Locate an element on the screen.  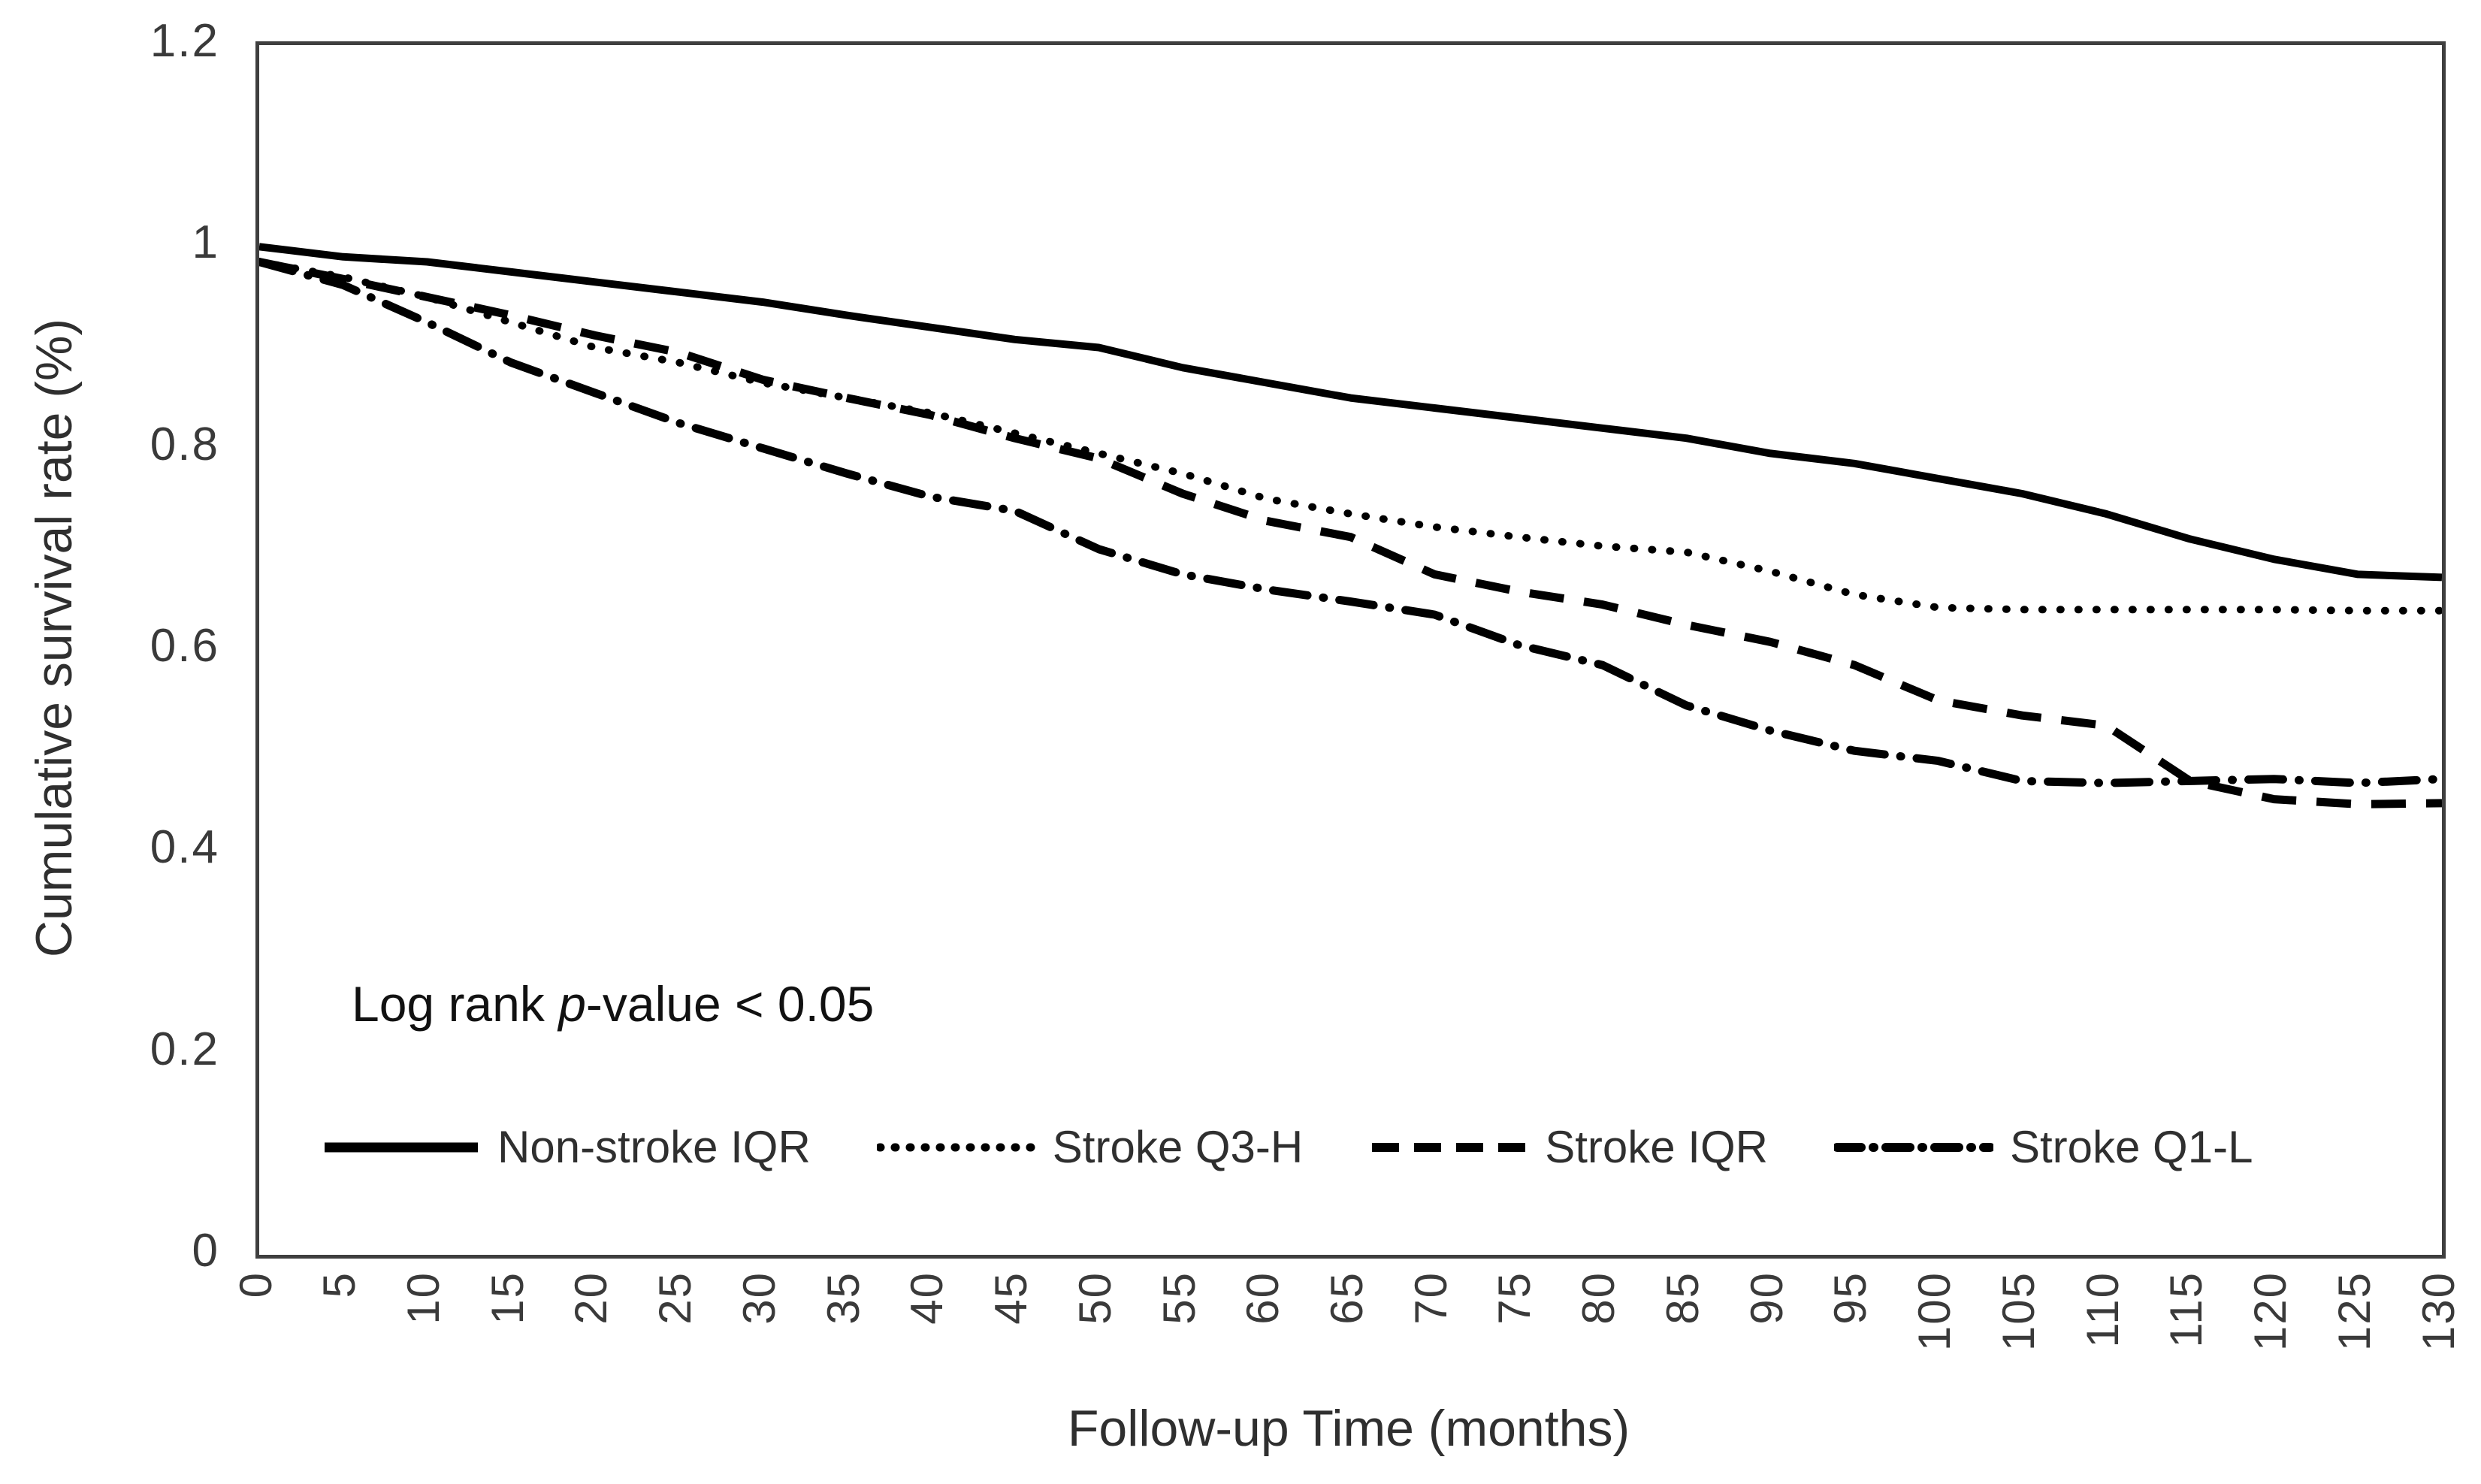
y-tick-label: 1.2 is located at coordinates (184, 41).